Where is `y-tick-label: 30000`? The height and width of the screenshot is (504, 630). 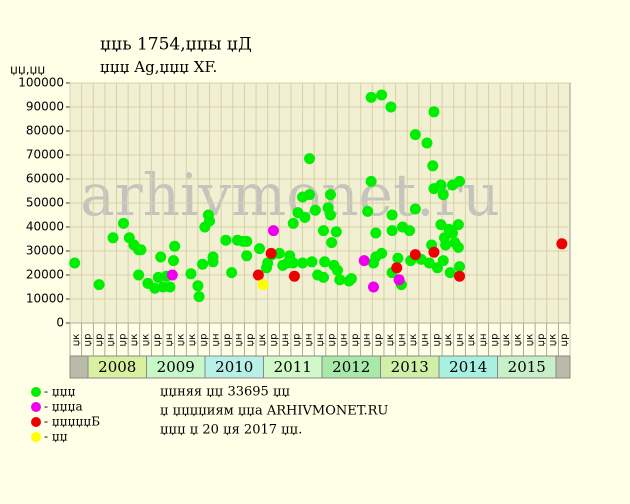
y-tick-label: 30000 is located at coordinates (45, 251).